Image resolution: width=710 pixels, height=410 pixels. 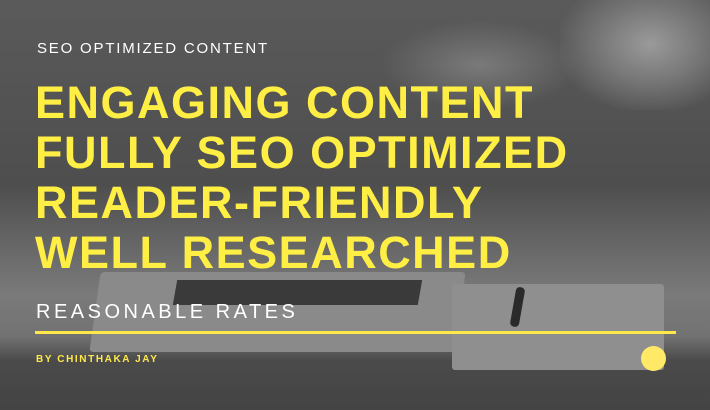 I want to click on headline-line: WELL RESEARCHED, so click(x=273, y=252).